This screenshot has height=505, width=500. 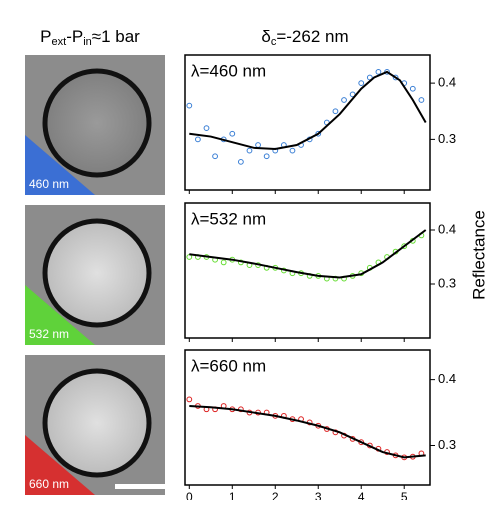 I want to click on right-header: δc=-262 nm, so click(x=304, y=37).